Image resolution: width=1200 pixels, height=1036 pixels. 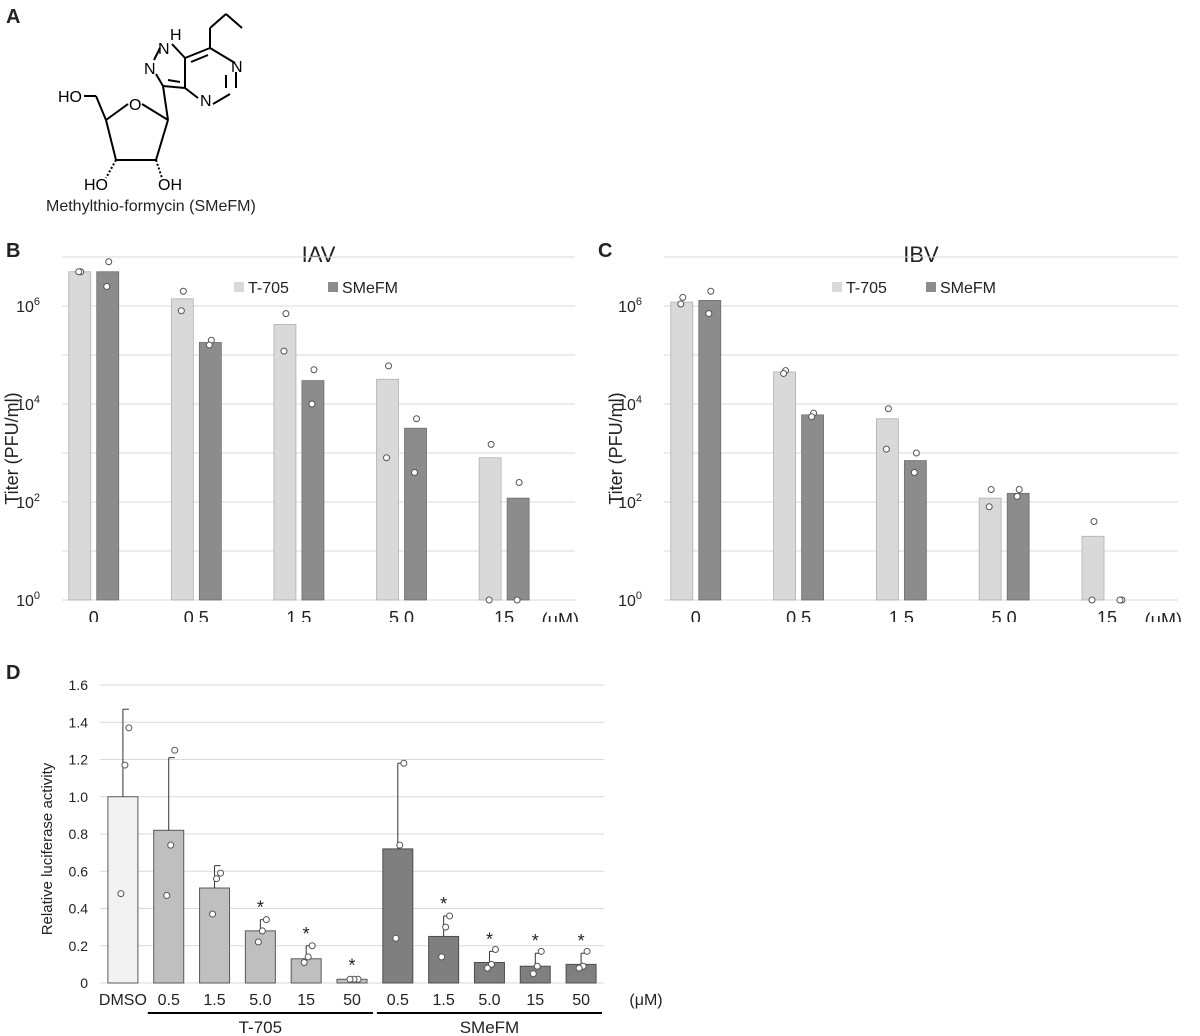 What do you see at coordinates (151, 206) in the screenshot?
I see `molecule-caption: Methylthio-formycin (SMeFM)` at bounding box center [151, 206].